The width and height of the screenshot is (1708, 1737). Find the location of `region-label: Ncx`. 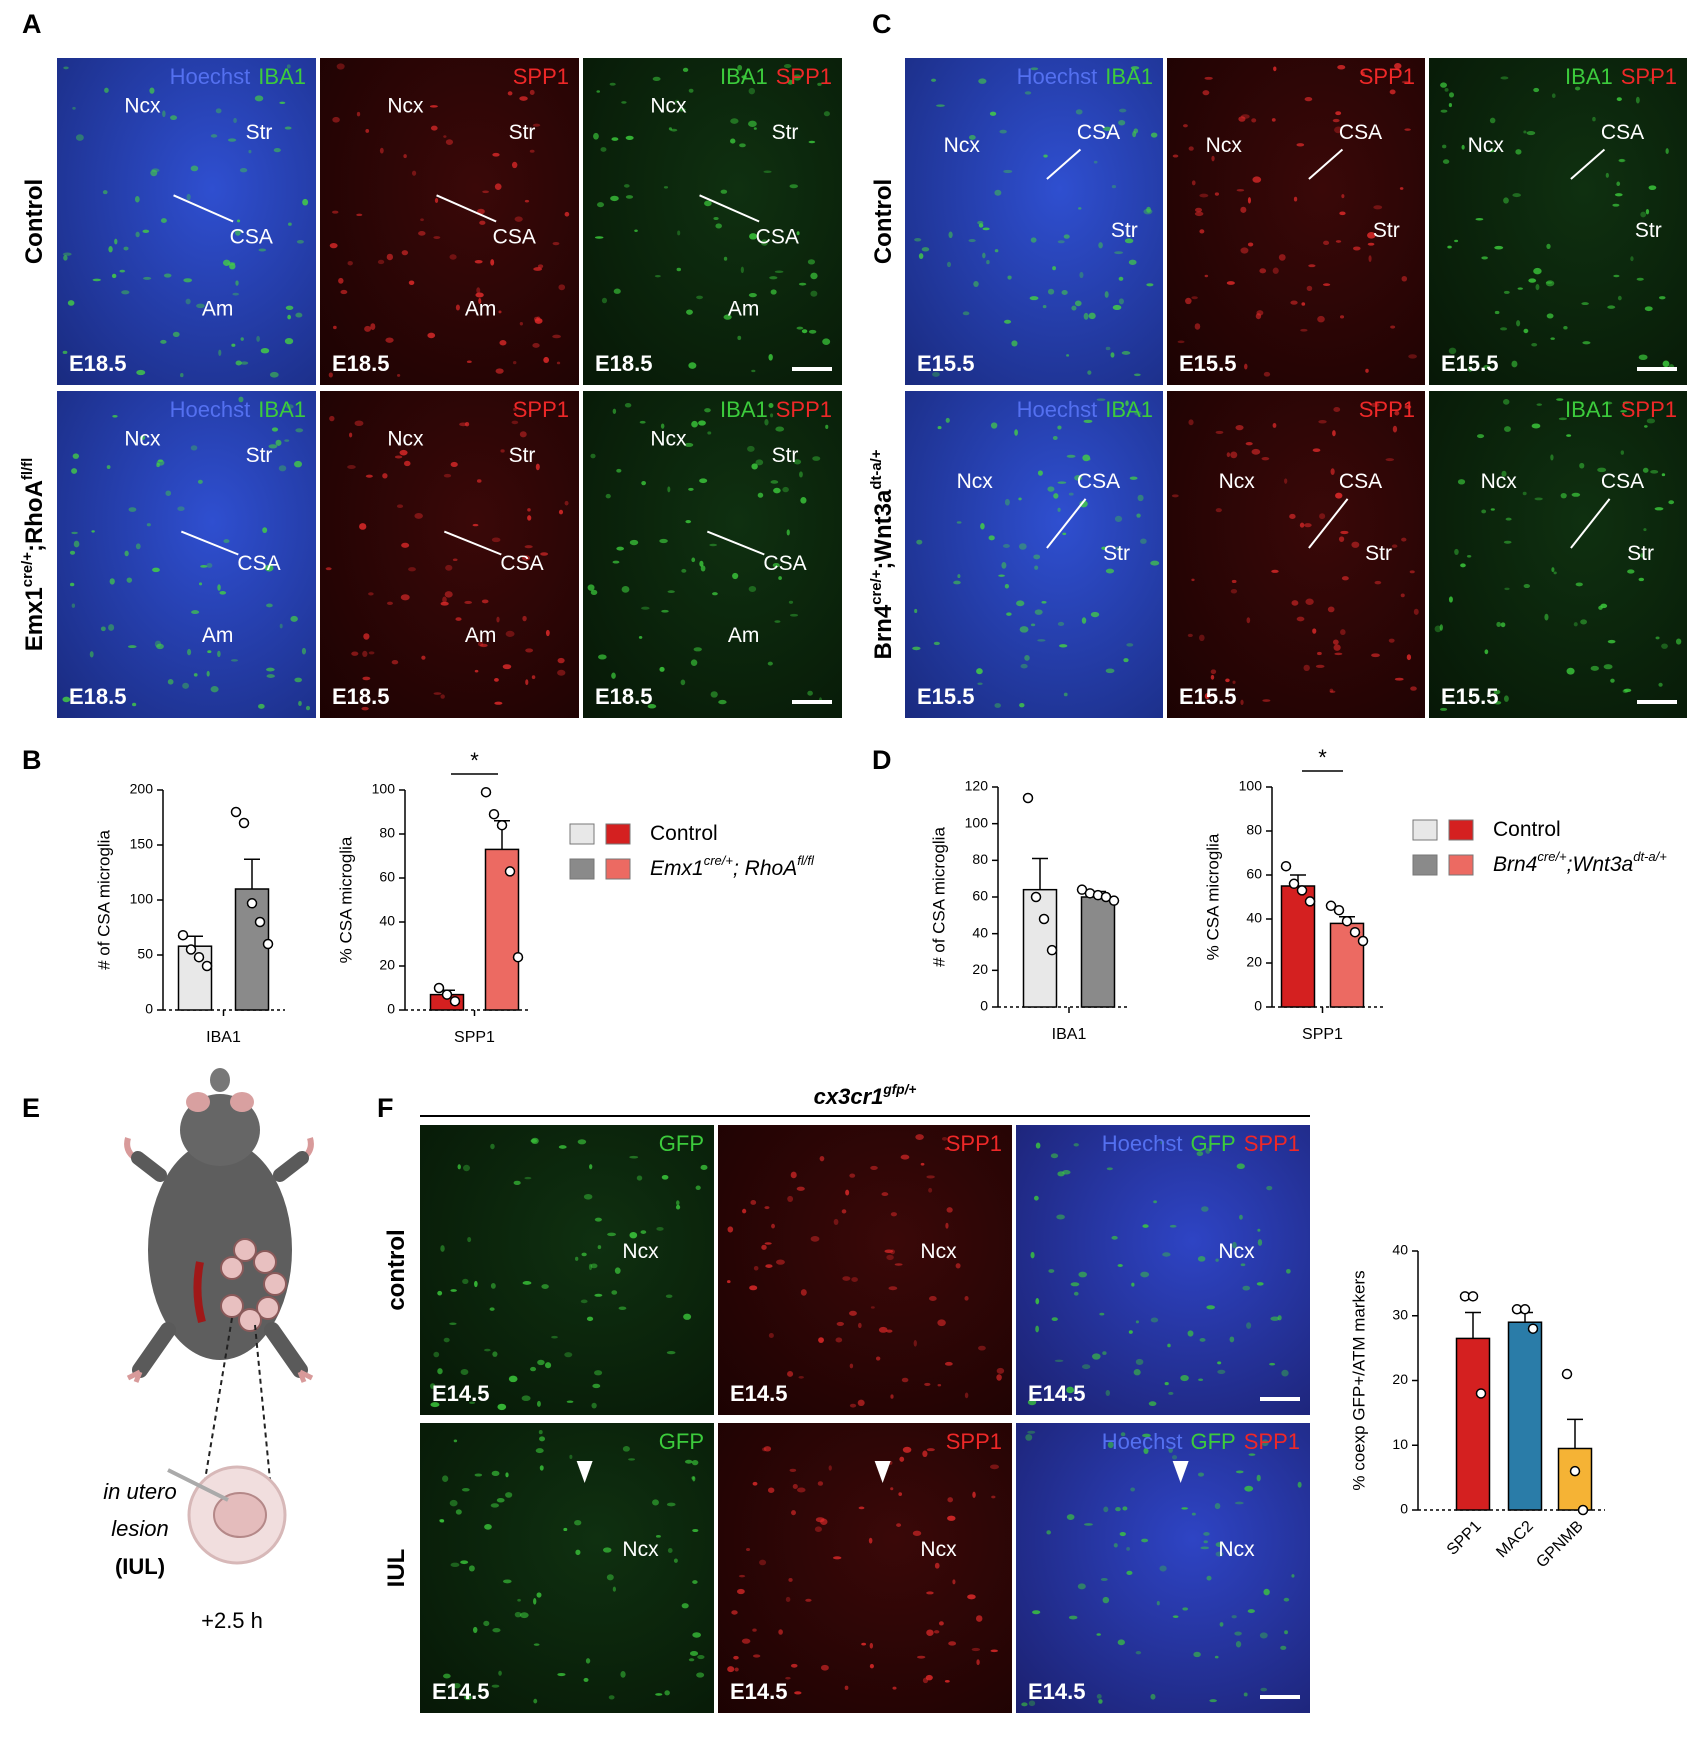

region-label: Ncx is located at coordinates (405, 439).